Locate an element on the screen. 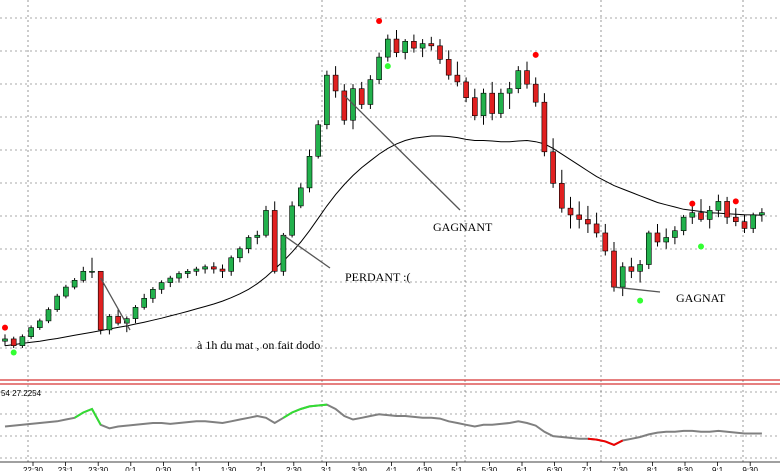 This screenshot has height=476, width=780. x-tick-label: 7:1 is located at coordinates (588, 468).